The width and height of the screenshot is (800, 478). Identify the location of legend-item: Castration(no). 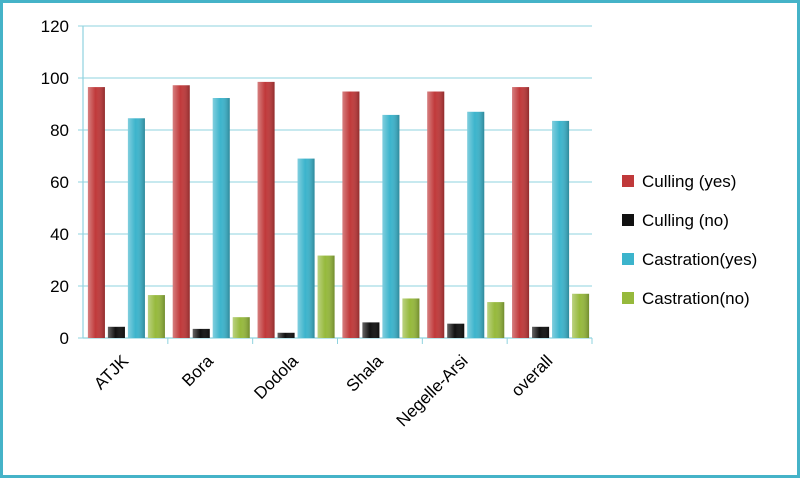
(686, 298).